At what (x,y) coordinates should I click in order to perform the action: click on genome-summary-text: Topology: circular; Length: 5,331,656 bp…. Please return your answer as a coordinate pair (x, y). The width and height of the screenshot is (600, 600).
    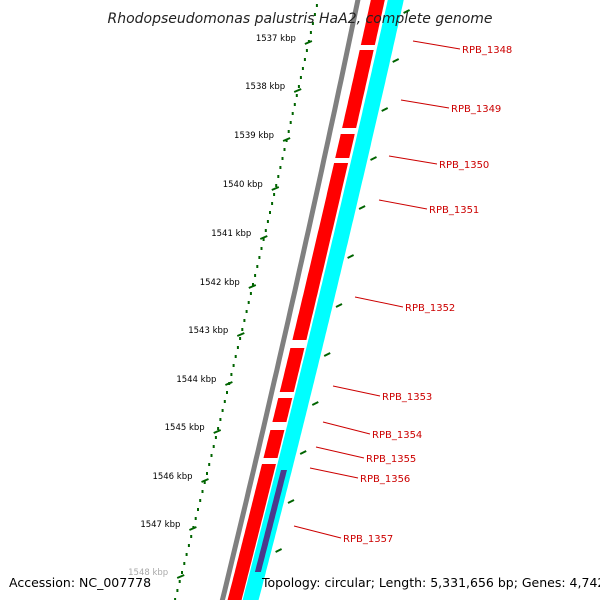
    Looking at the image, I should click on (430, 582).